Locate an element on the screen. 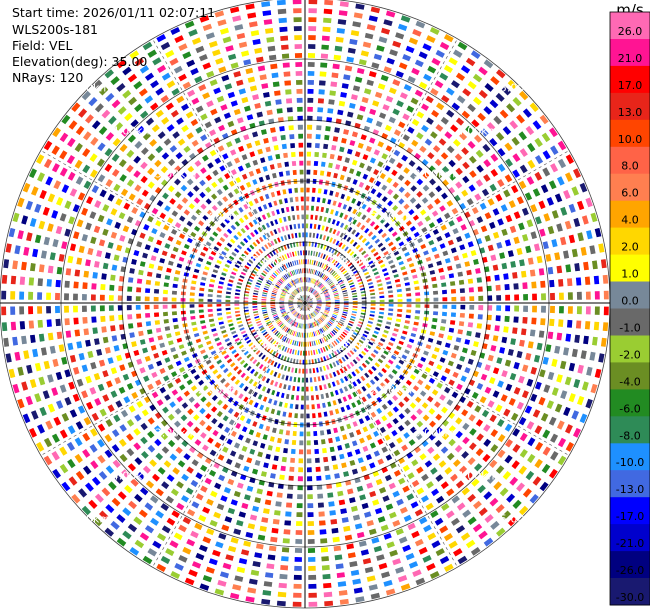 The image size is (650, 610). colorbar-tick-label: -30.0 is located at coordinates (630, 597).